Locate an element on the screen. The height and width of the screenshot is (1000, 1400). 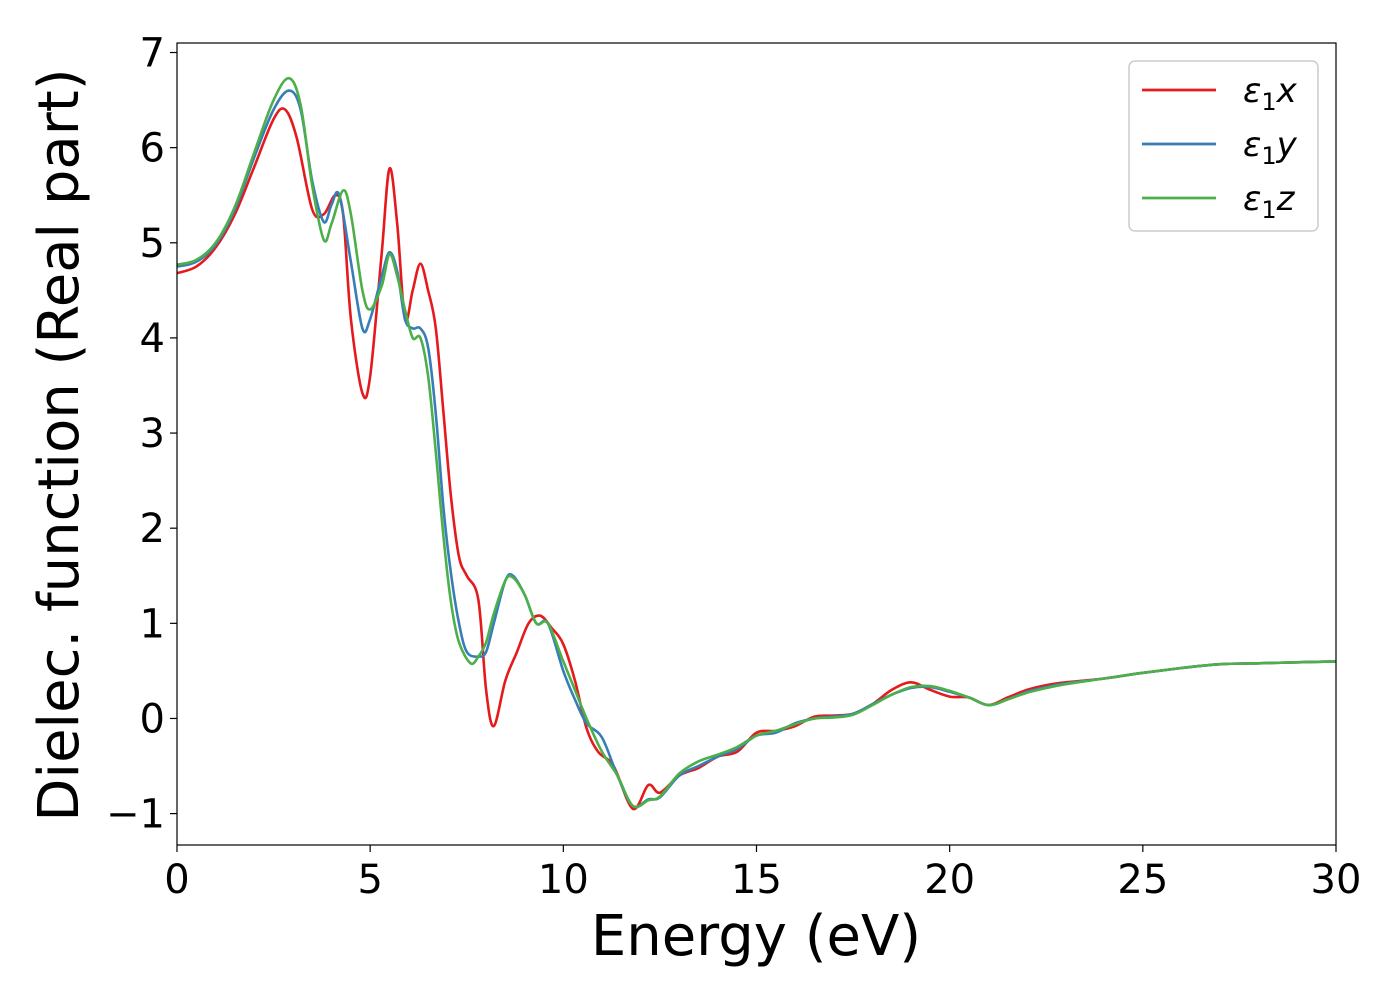
legend-label-y: ε1y is located at coordinates (1270, 147).